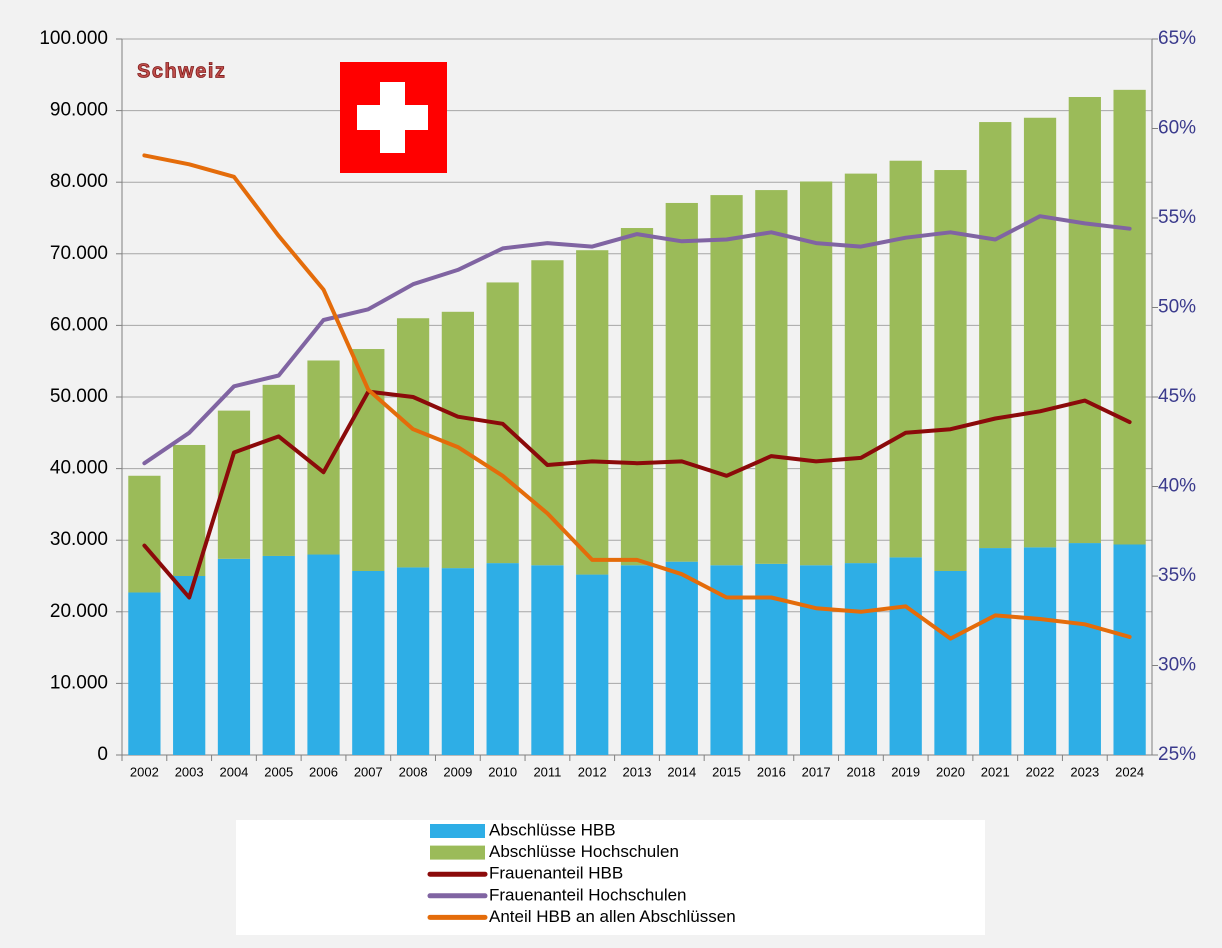  What do you see at coordinates (592, 771) in the screenshot?
I see `x-tick-label: 2012` at bounding box center [592, 771].